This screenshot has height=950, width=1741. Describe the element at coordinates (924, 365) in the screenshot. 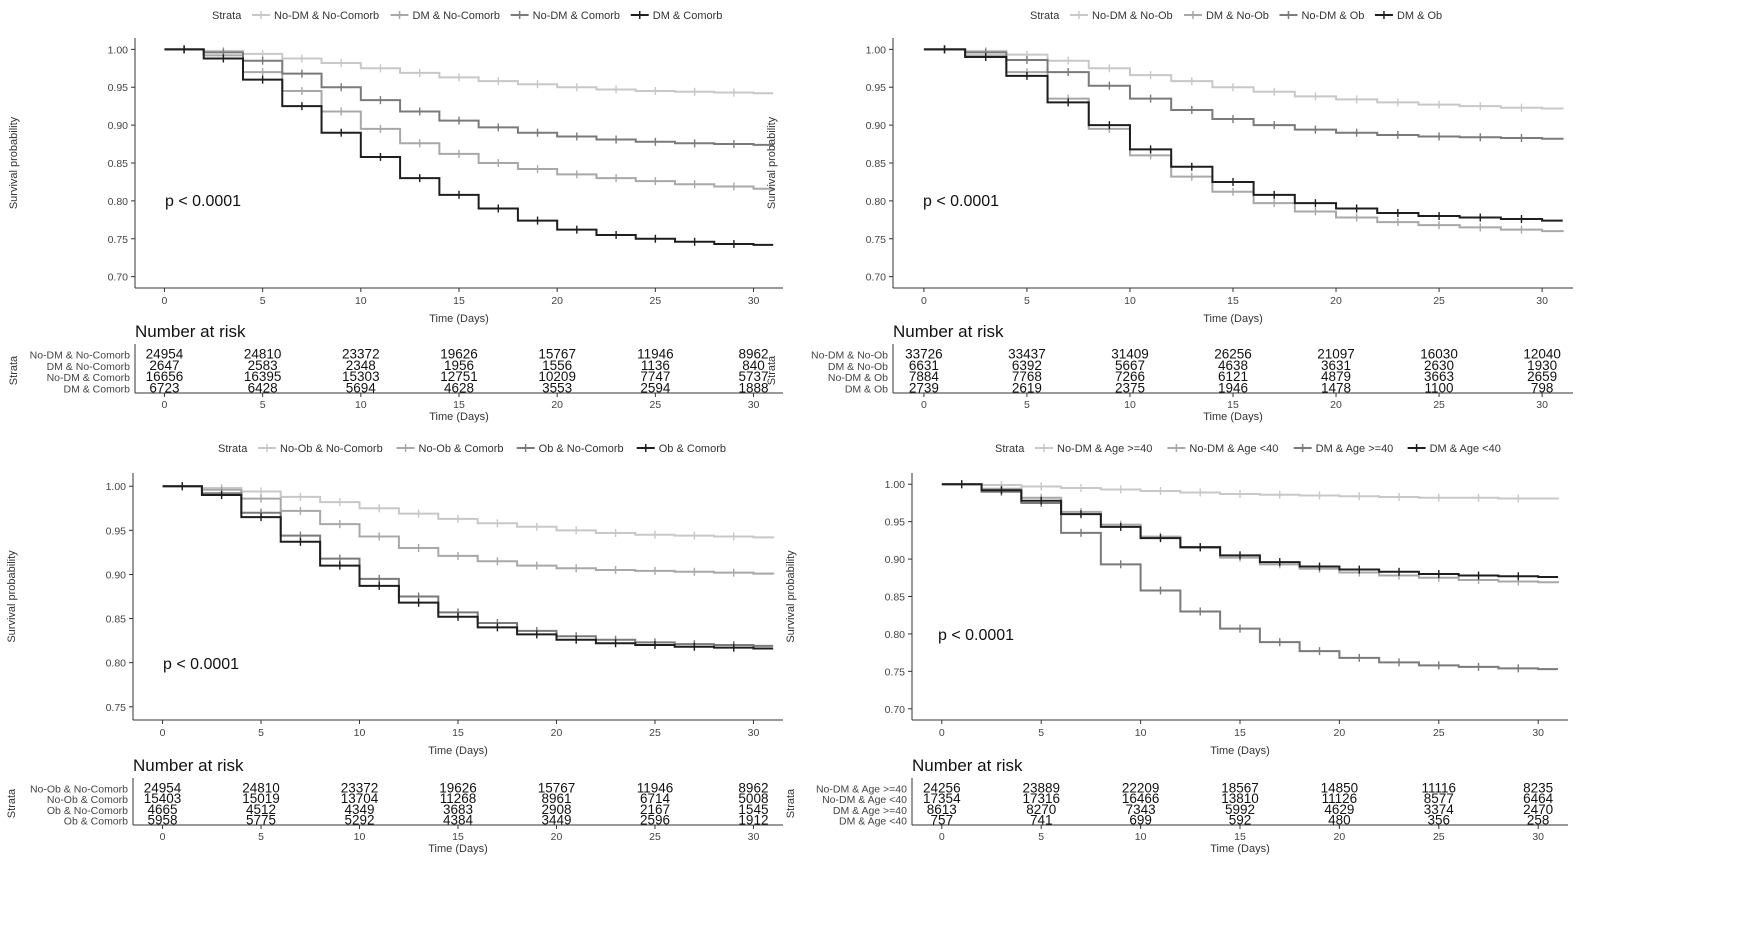

I see `risk-count: 6631` at that location.